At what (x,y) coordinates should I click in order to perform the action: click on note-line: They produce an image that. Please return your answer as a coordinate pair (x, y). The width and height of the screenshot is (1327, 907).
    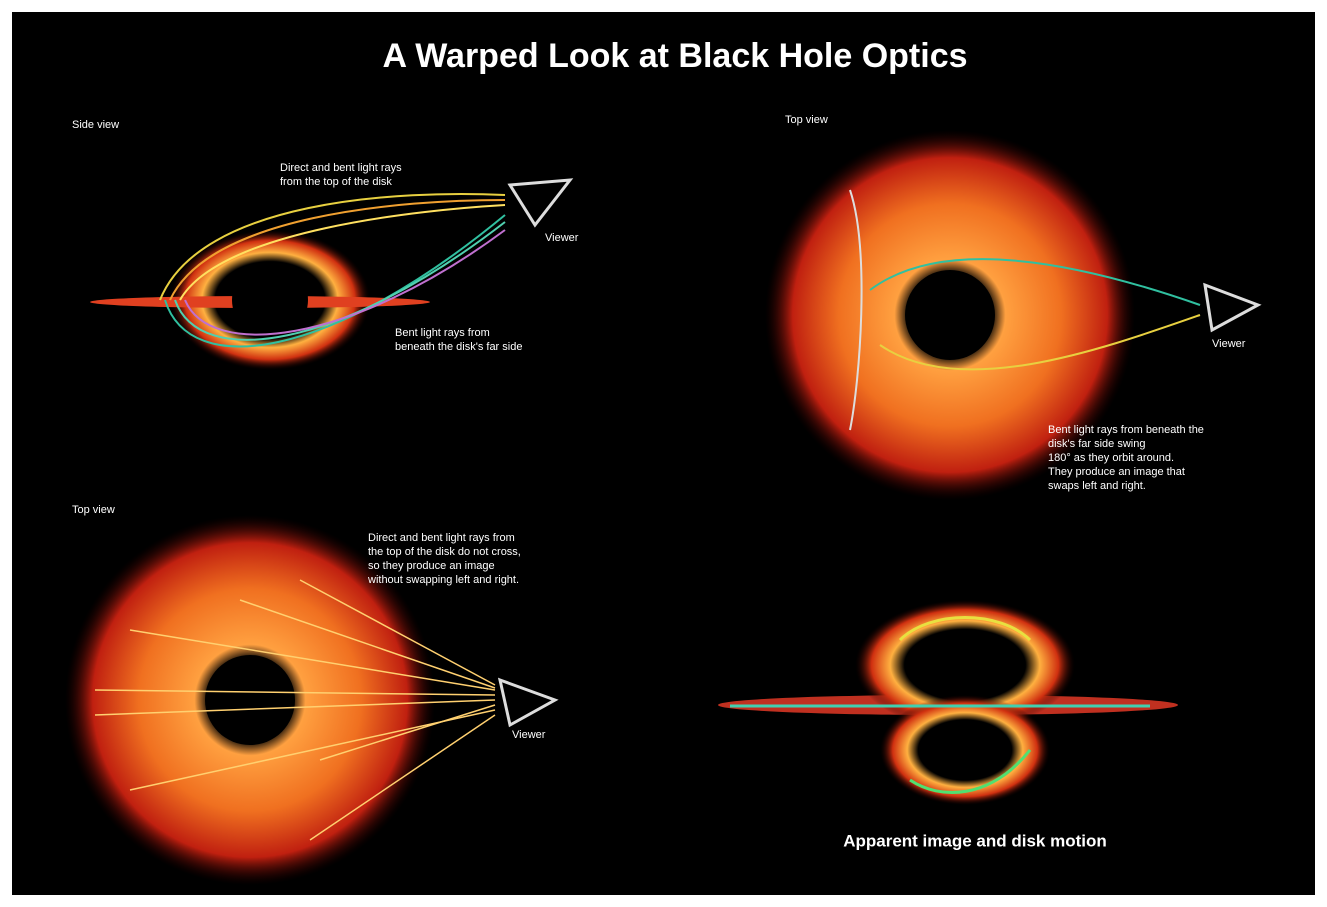
    Looking at the image, I should click on (1116, 472).